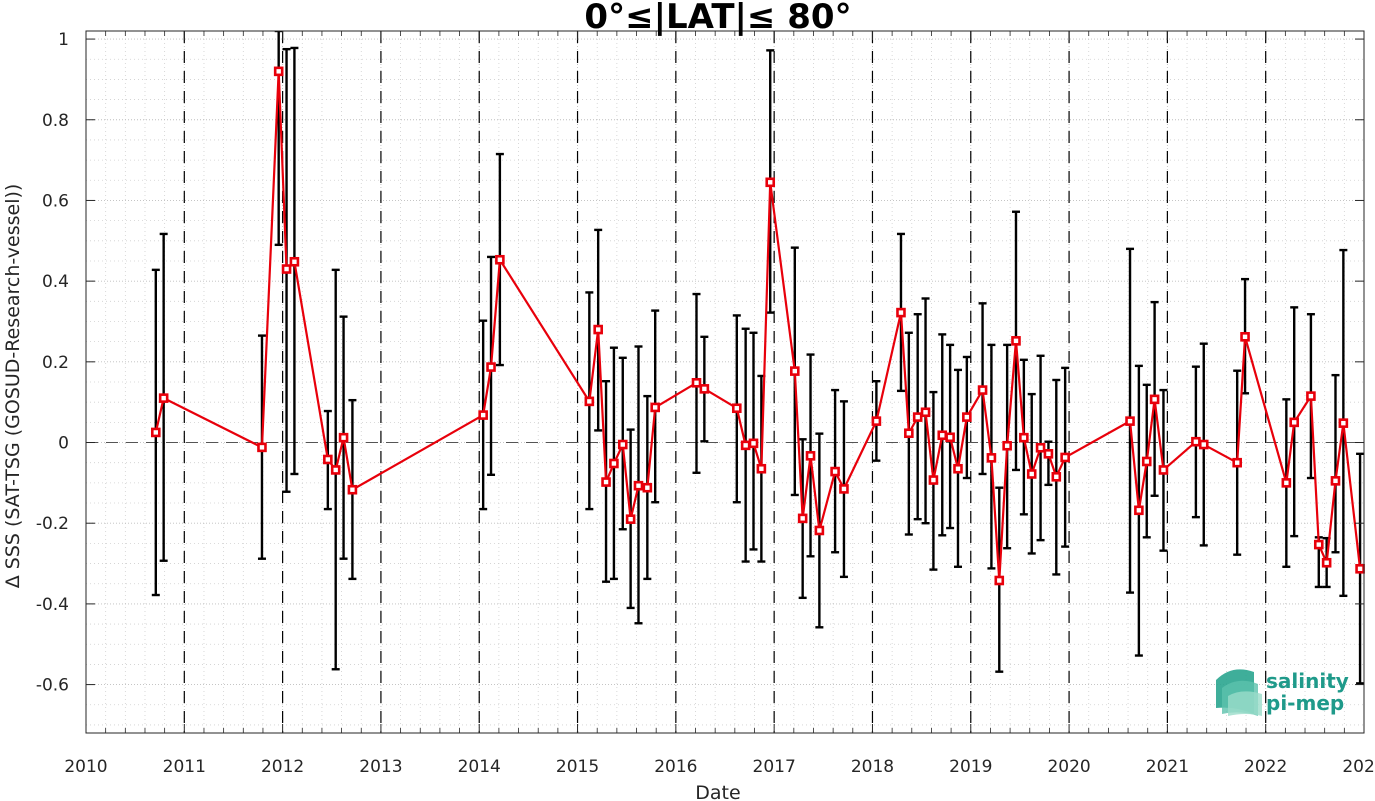 This screenshot has width=1375, height=801. What do you see at coordinates (1265, 767) in the screenshot?
I see `x-tick-label: 2022` at bounding box center [1265, 767].